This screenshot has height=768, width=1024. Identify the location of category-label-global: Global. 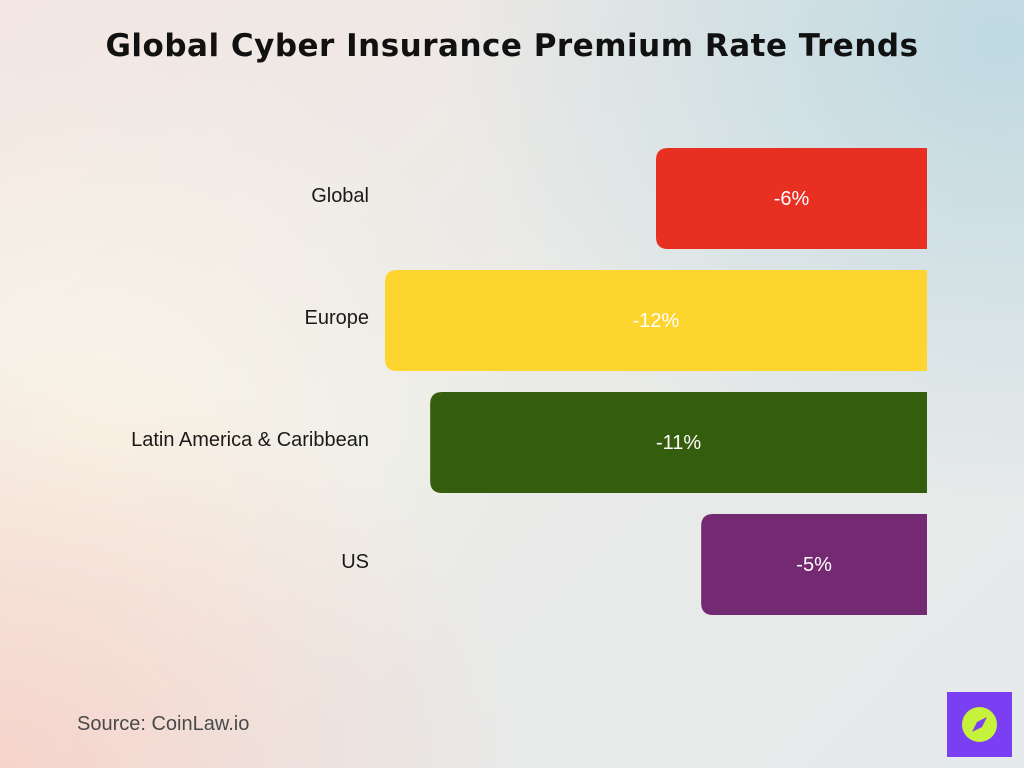
(340, 196).